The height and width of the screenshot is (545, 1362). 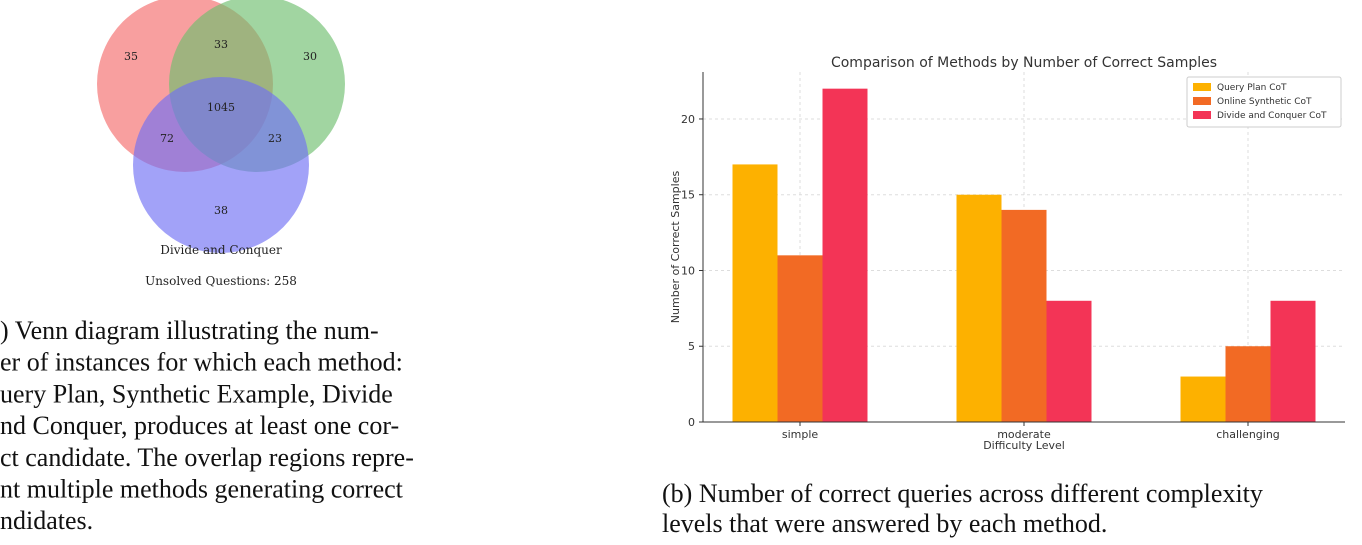 What do you see at coordinates (221, 281) in the screenshot?
I see `unsolved: Unsolved Questions: 258` at bounding box center [221, 281].